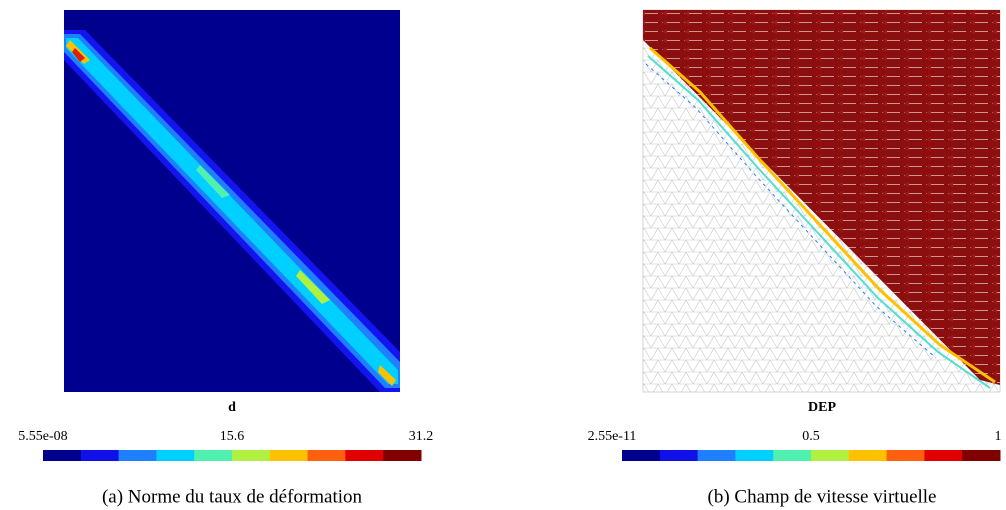  What do you see at coordinates (811, 436) in the screenshot?
I see `colorbar-mid: 0.5` at bounding box center [811, 436].